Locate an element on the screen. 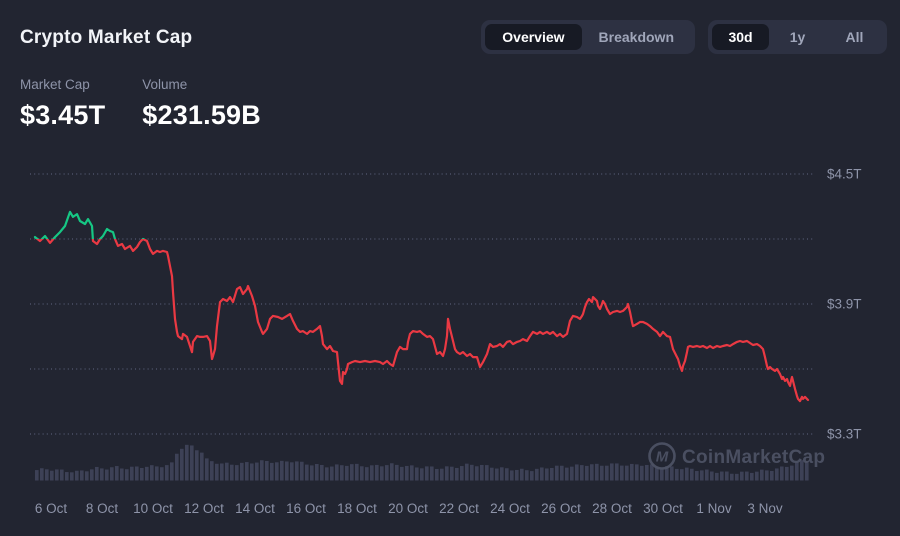 This screenshot has height=536, width=900. stat-market-cap: Market Cap $3.45T is located at coordinates (62, 104).